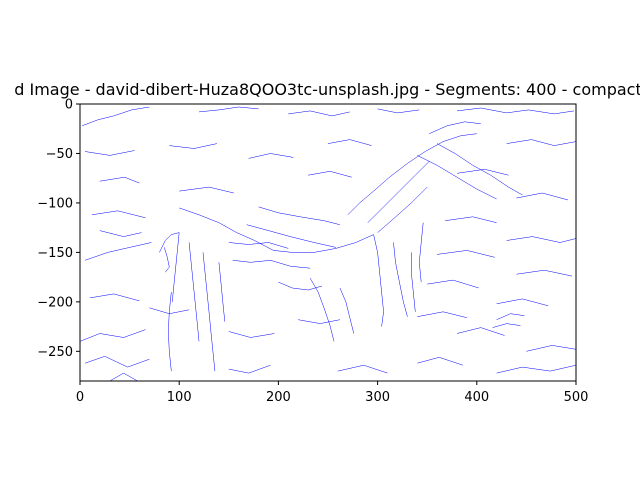  I want to click on y-tick-label: −50, so click(59, 154).